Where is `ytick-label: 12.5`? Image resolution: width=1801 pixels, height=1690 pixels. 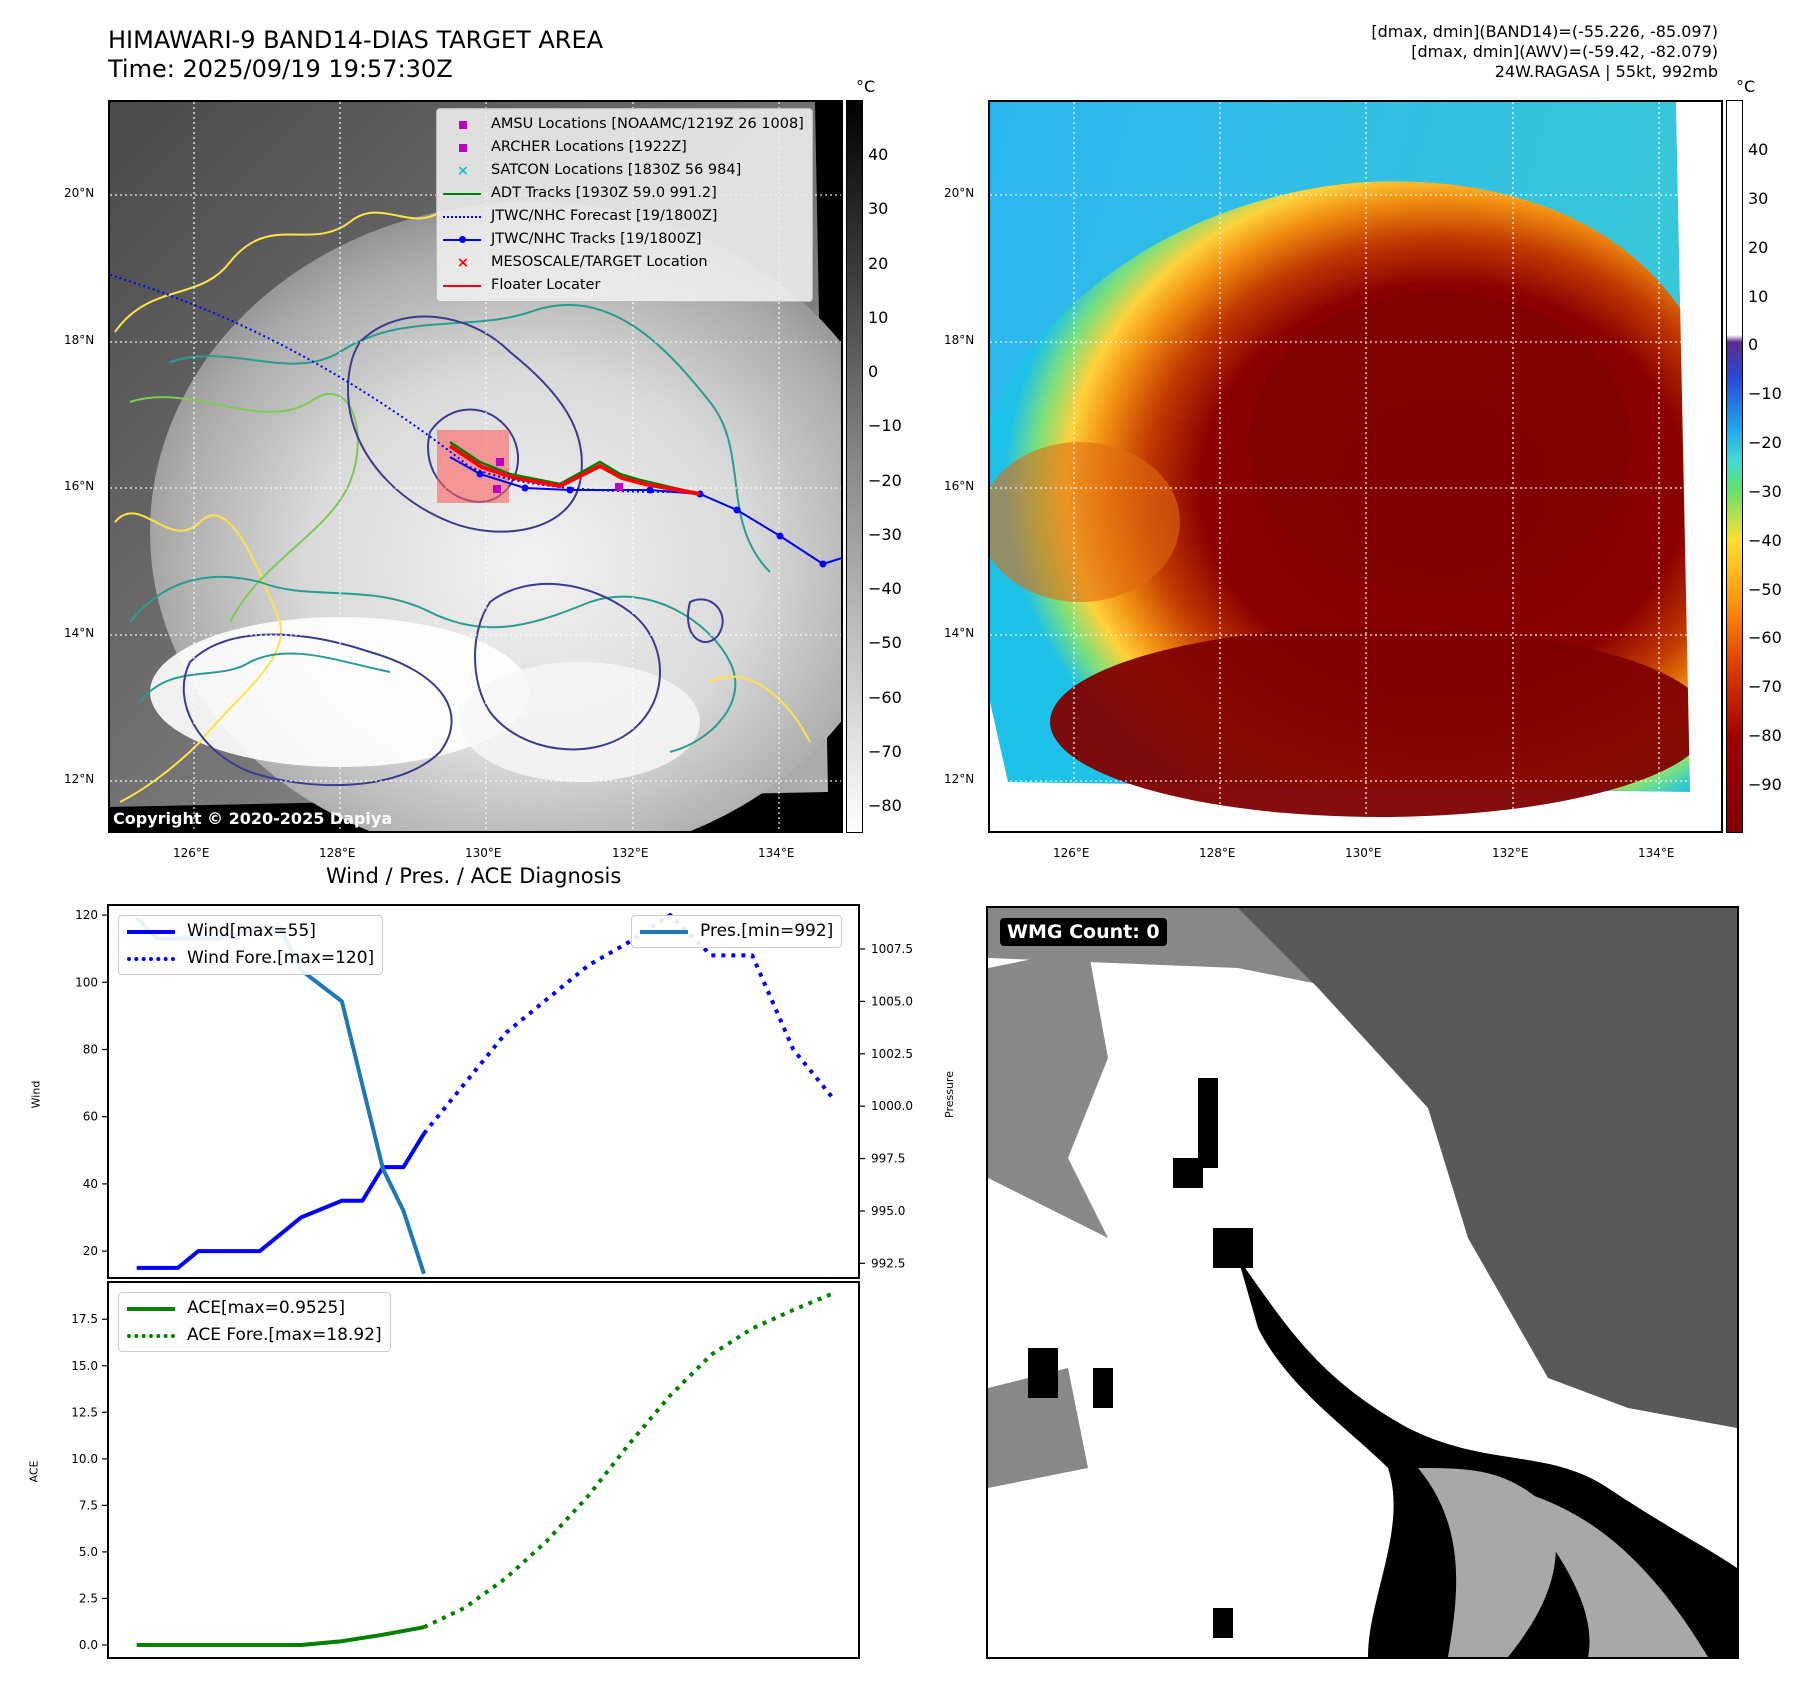
ytick-label: 12.5 is located at coordinates (84, 1412).